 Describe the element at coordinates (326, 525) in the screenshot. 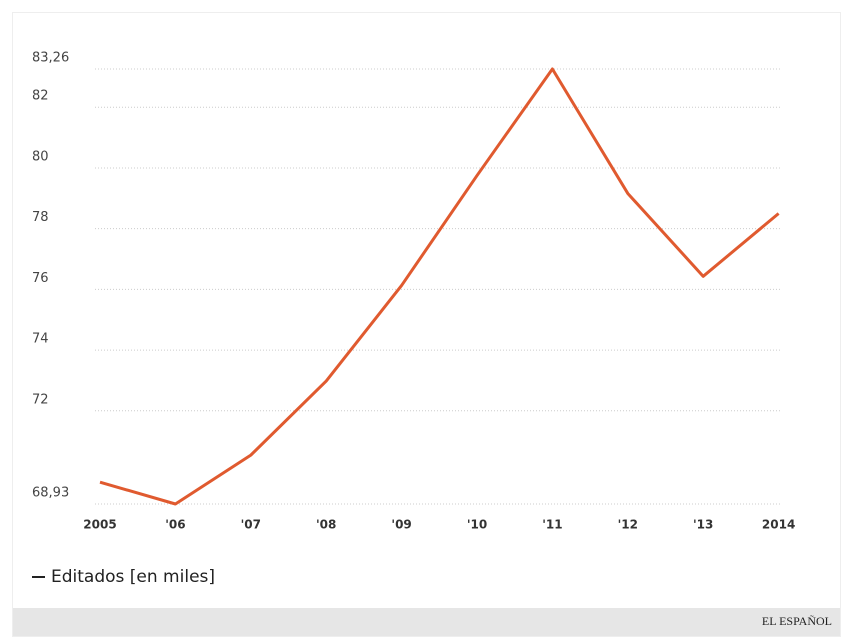

I see `x-tick-label: '08` at that location.